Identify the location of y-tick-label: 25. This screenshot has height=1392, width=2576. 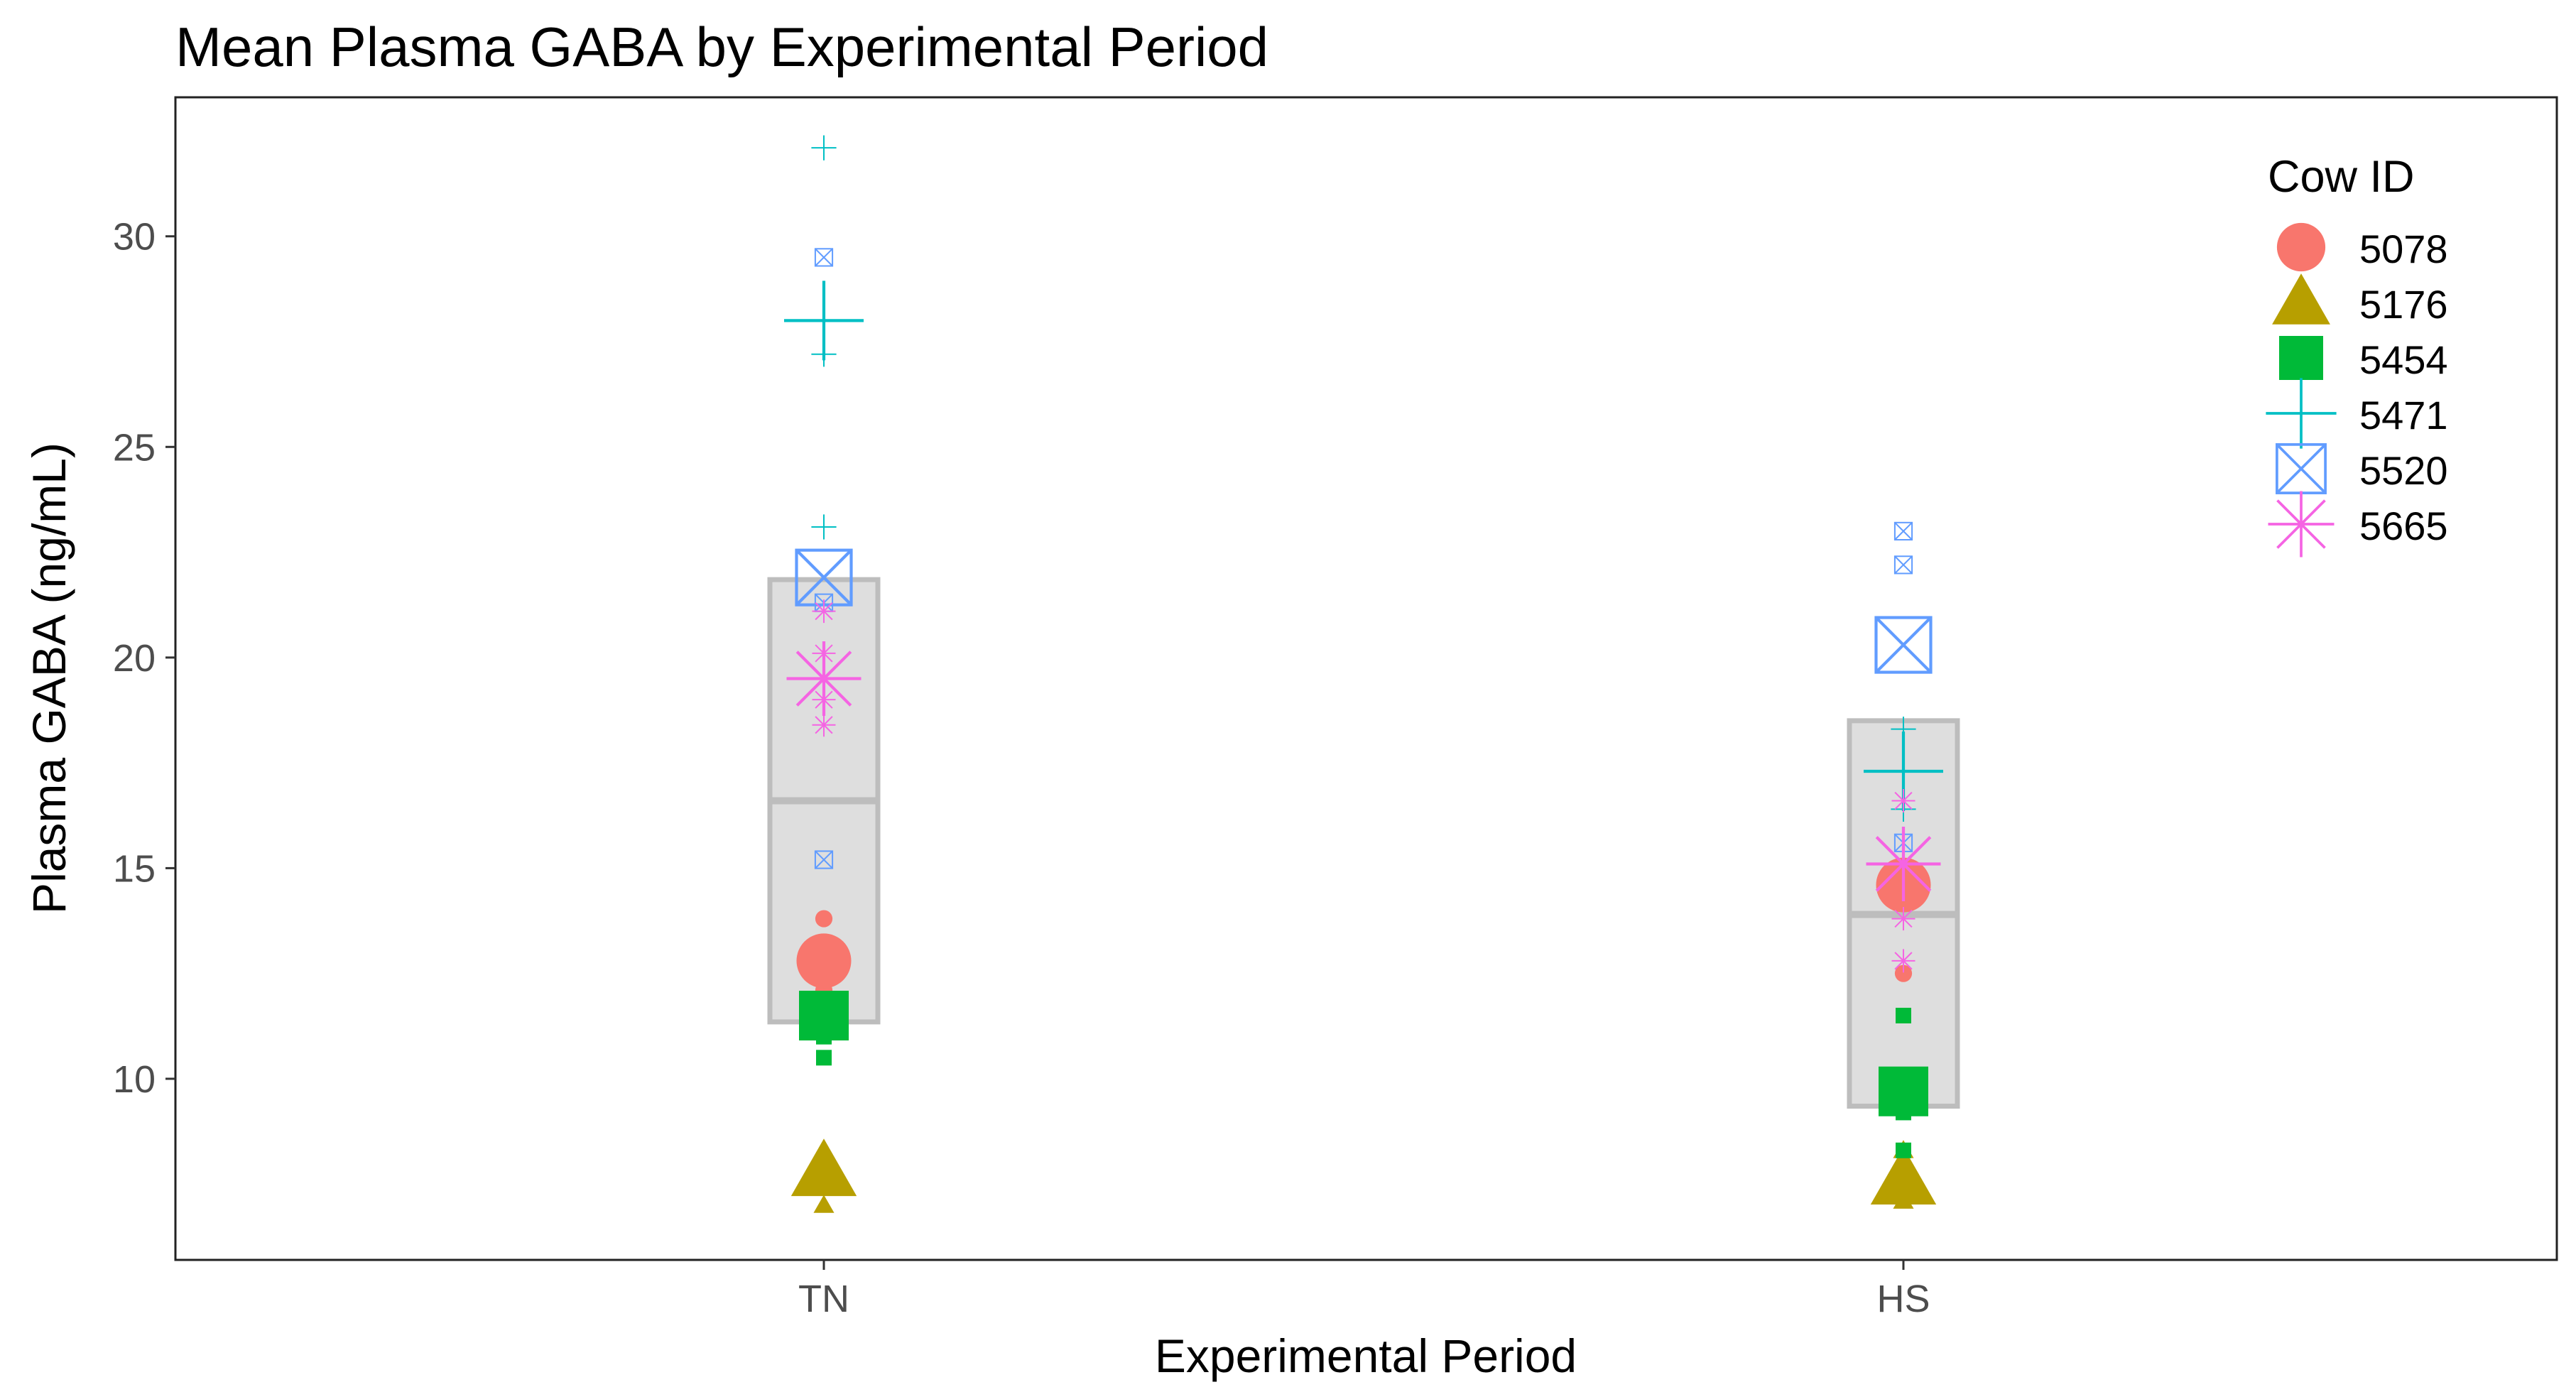
(135, 447).